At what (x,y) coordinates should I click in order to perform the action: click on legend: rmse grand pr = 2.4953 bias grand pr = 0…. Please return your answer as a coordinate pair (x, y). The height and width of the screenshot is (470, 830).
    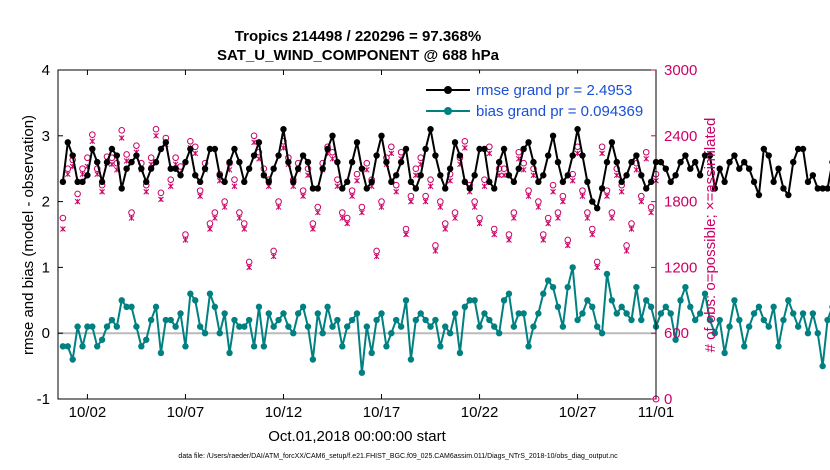
    Looking at the image, I should click on (535, 98).